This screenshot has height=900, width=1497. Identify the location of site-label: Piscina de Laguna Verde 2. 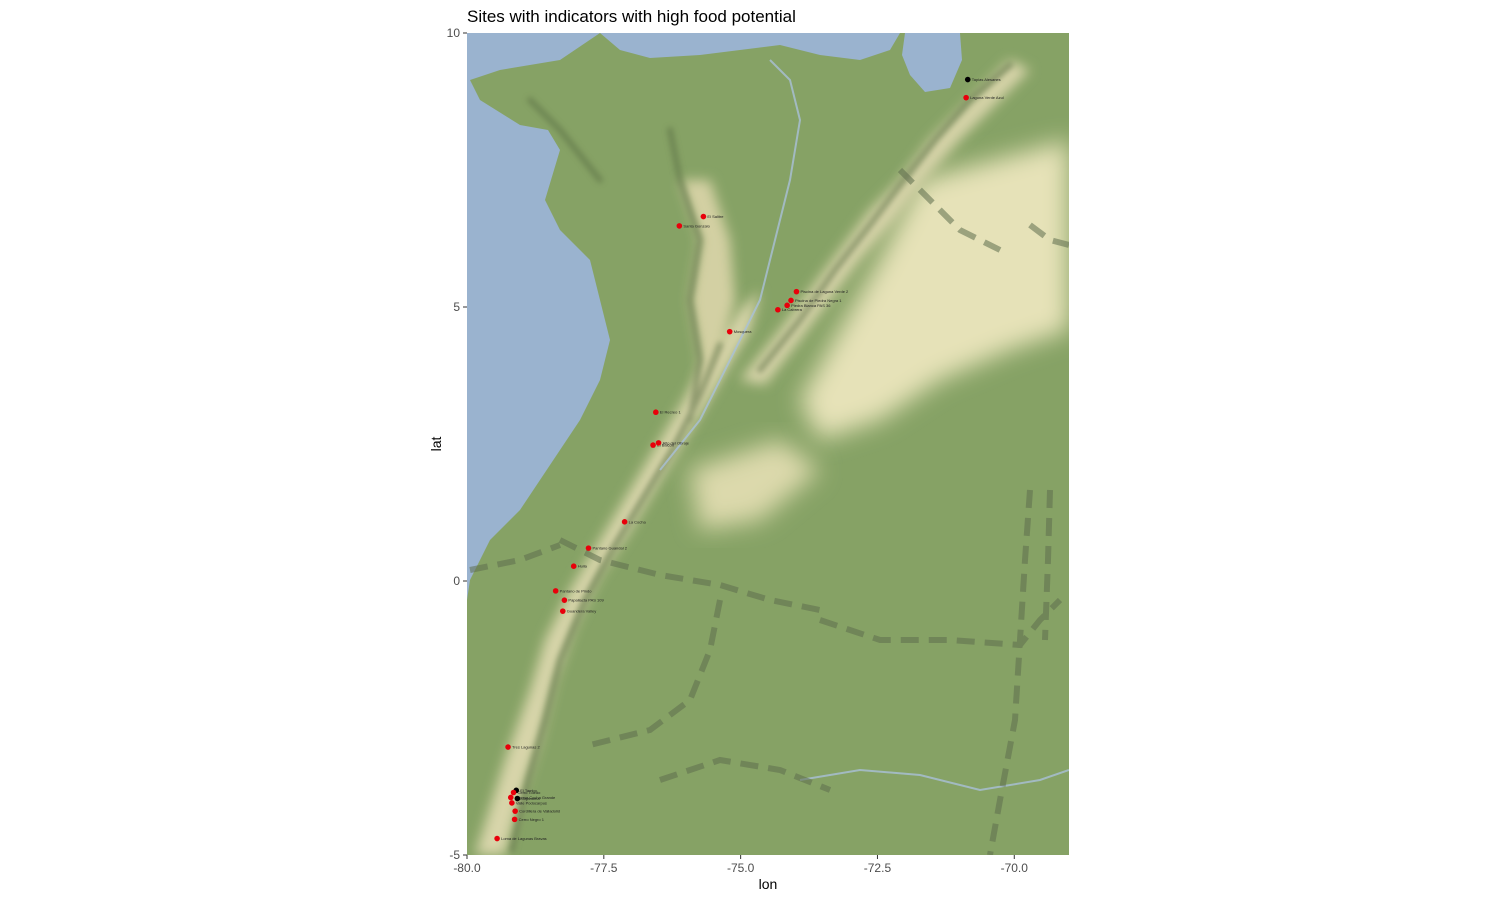
(824, 291).